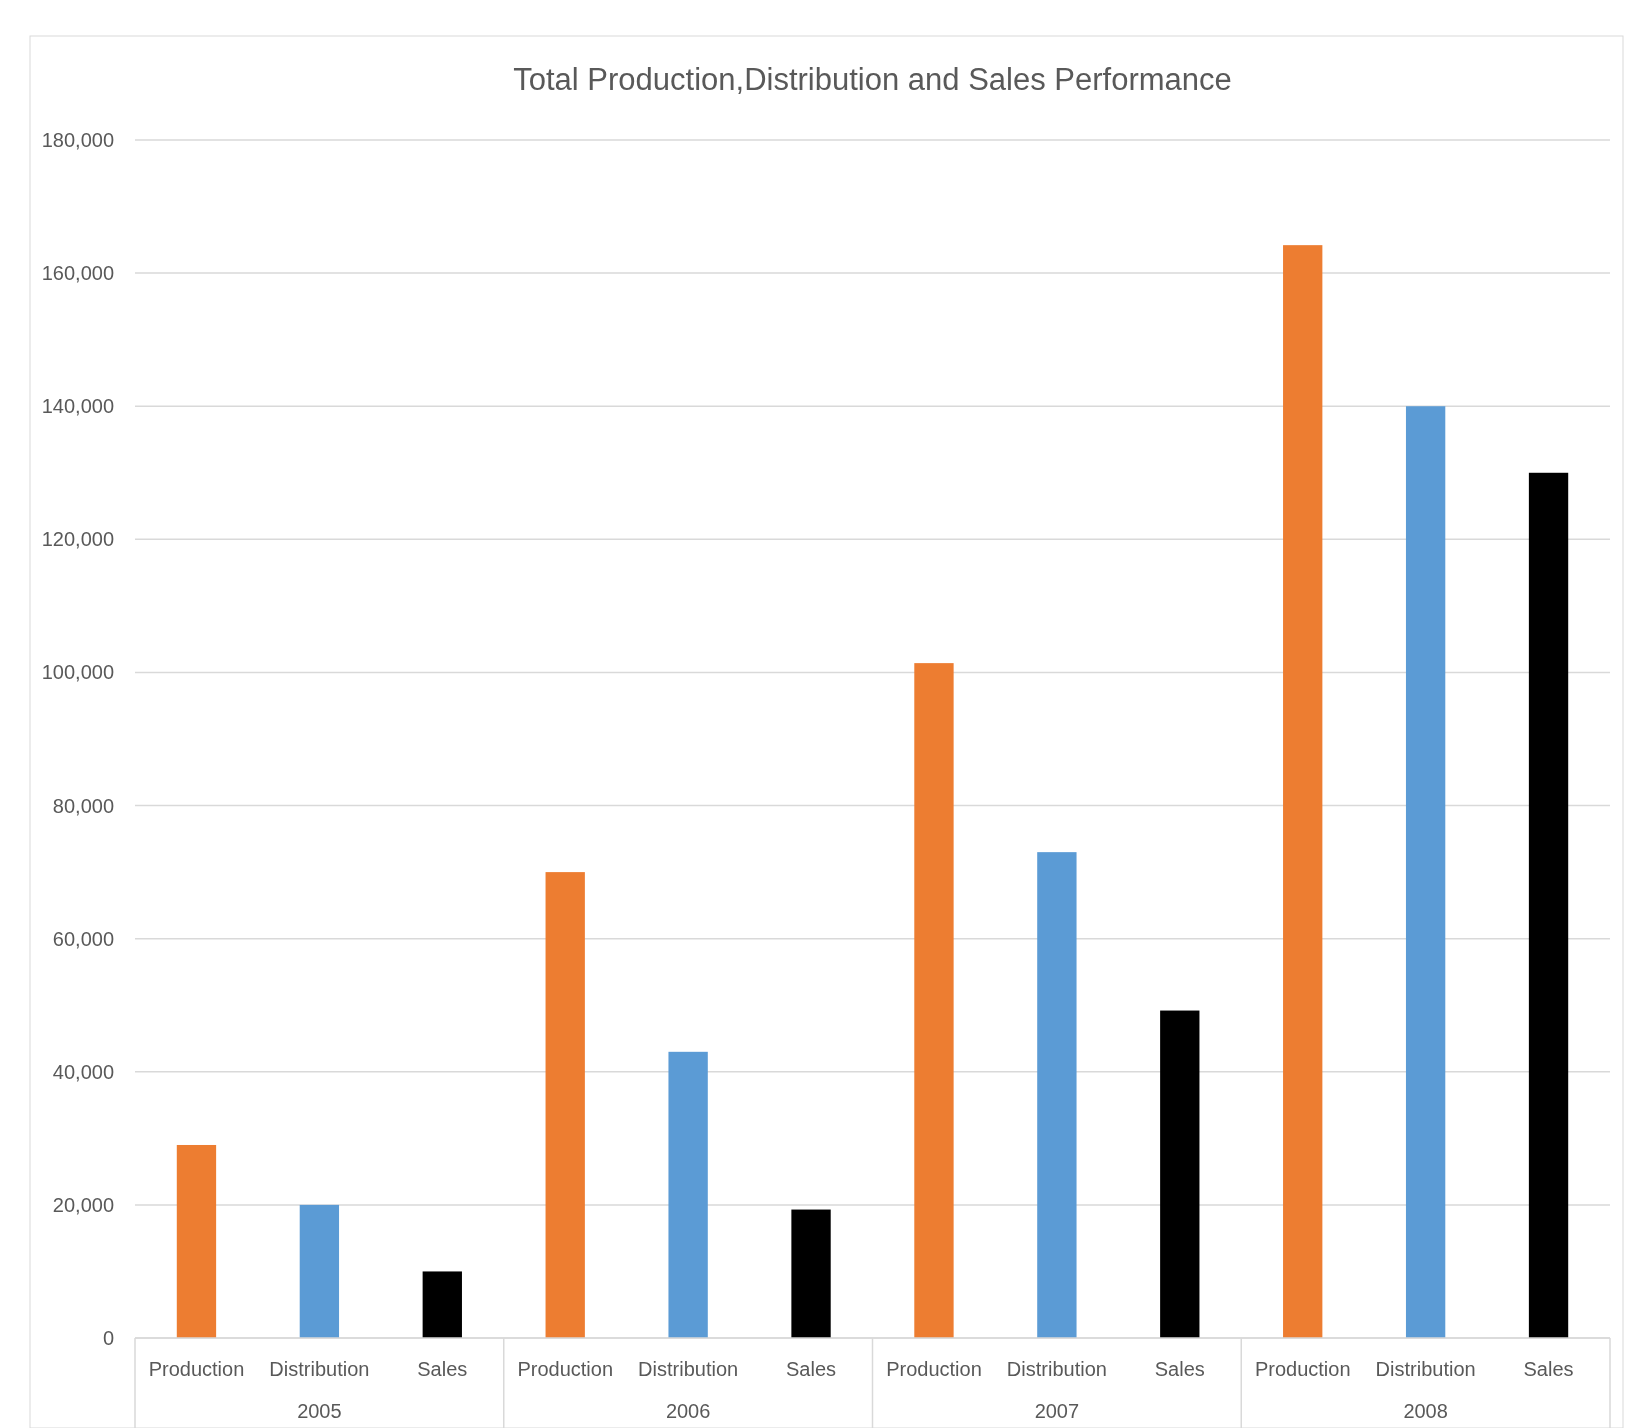 The image size is (1633, 1428). Describe the element at coordinates (1425, 1411) in the screenshot. I see `text: 2008` at that location.